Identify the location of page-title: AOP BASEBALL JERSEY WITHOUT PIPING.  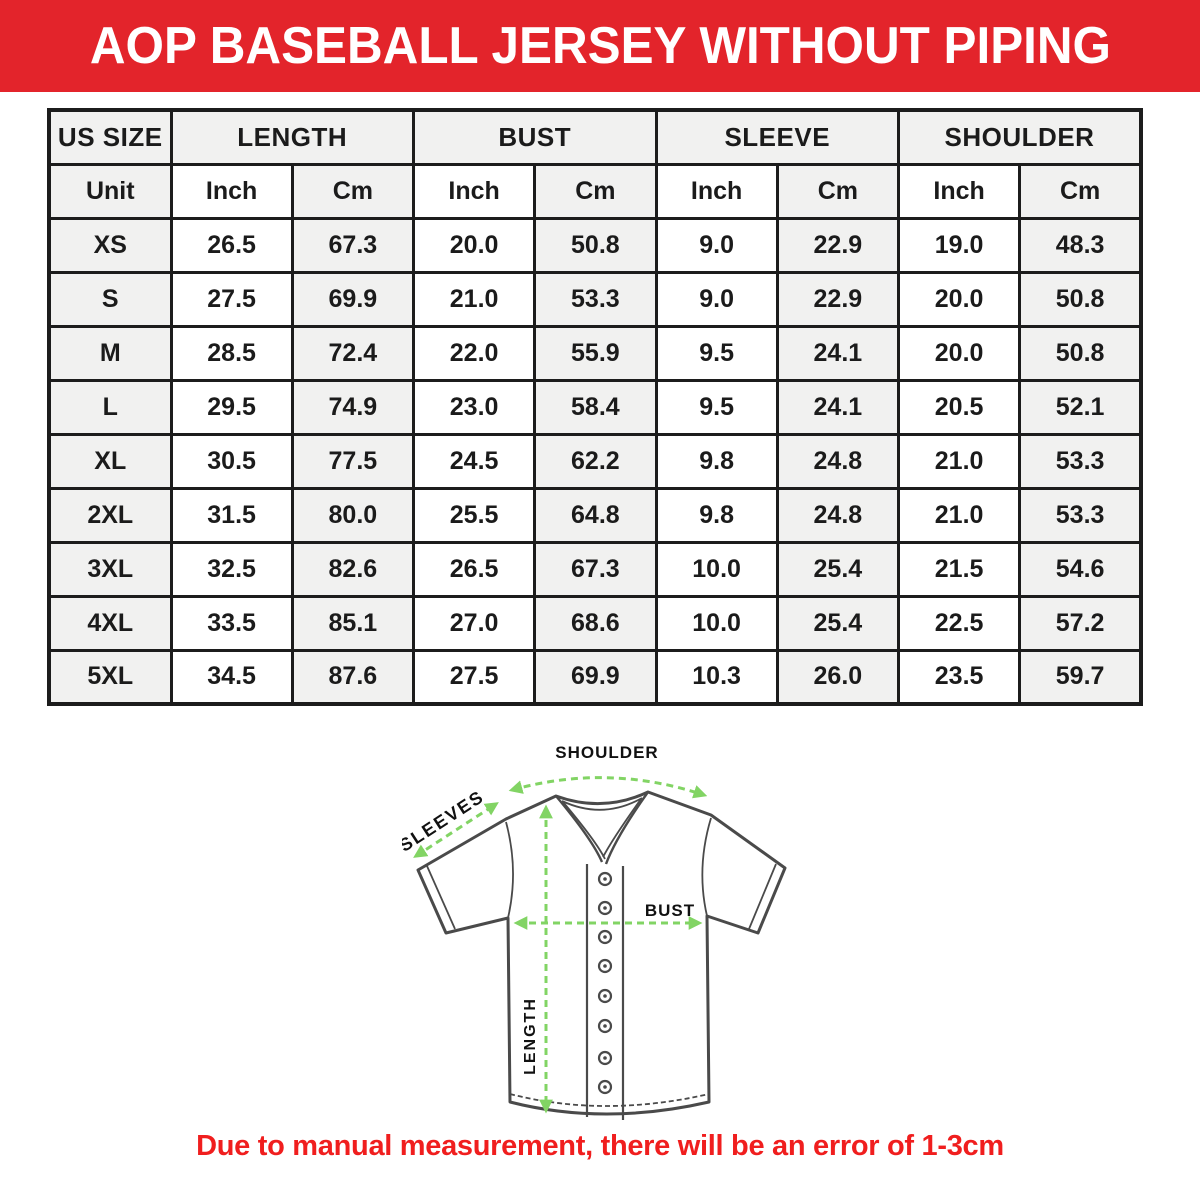
(600, 46).